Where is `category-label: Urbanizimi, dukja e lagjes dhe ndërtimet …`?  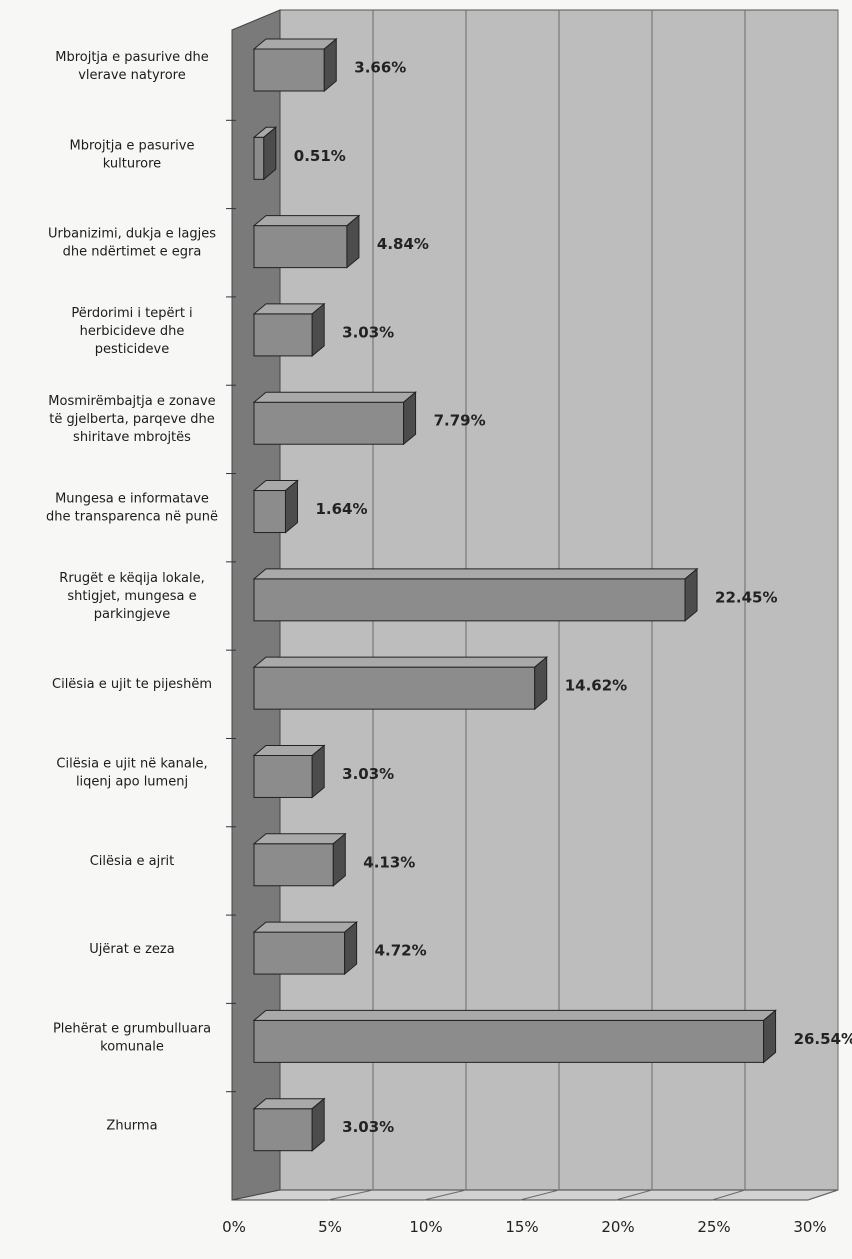 category-label: Urbanizimi, dukja e lagjes dhe ndërtimet … is located at coordinates (132, 242).